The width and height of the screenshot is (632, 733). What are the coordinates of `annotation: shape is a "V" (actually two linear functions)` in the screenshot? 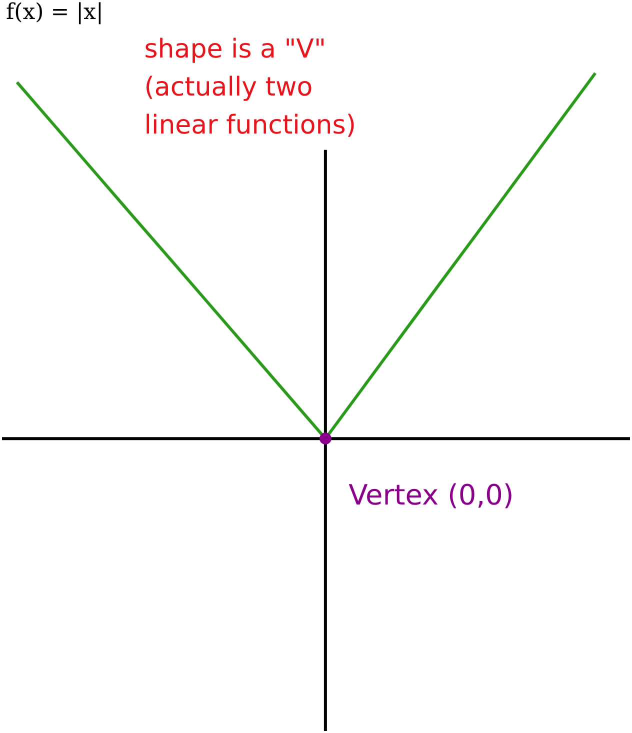 It's located at (250, 87).